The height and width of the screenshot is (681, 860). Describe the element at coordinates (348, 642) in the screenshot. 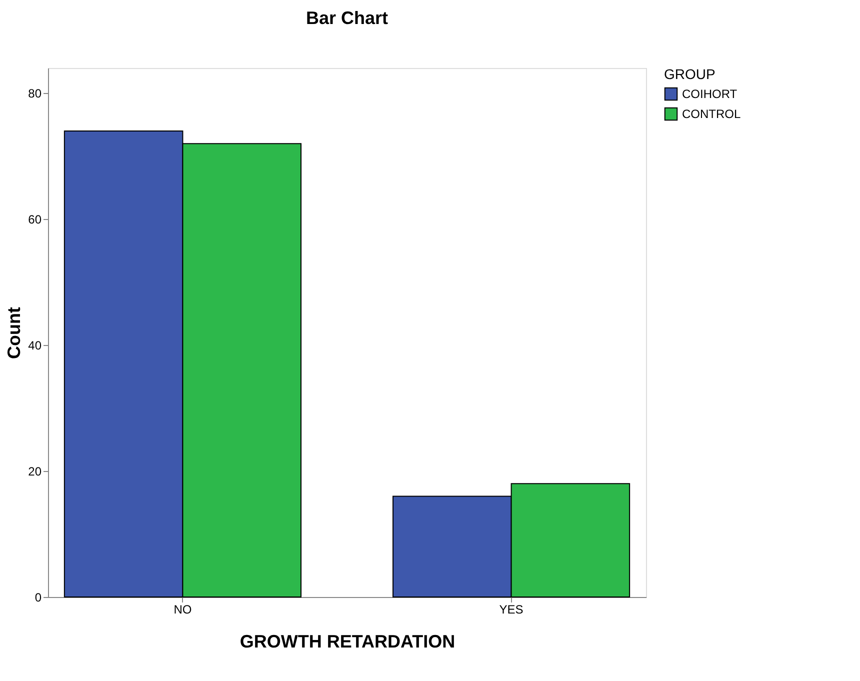

I see `x-axis-title: GROWTH RETARDATION` at that location.